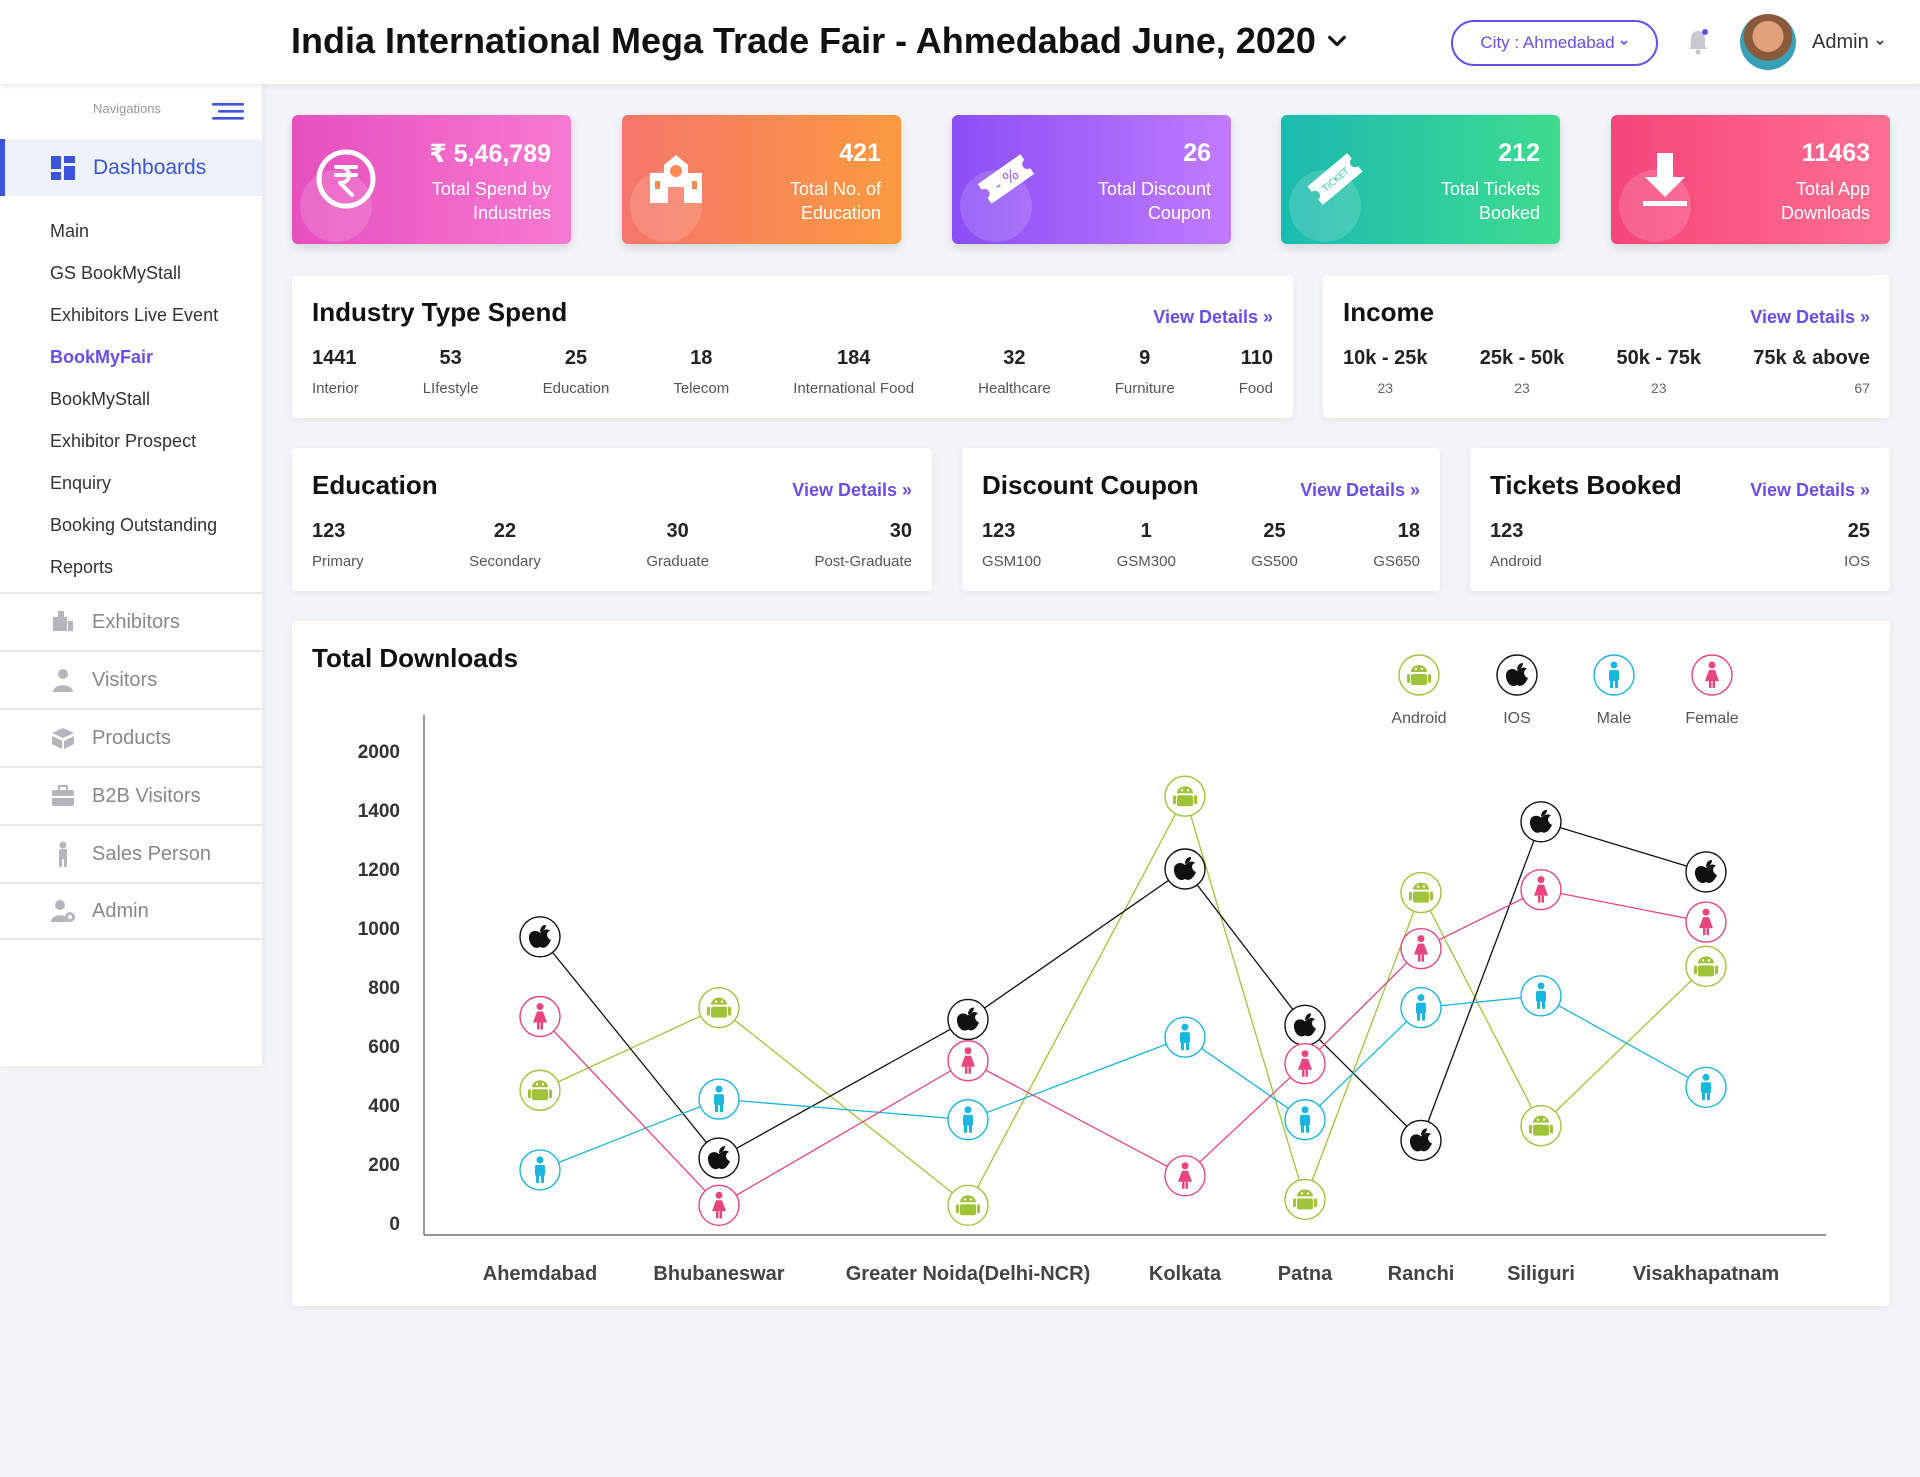  Describe the element at coordinates (134, 525) in the screenshot. I see `sidebar-subitem-booking-outstanding: Booking Outstanding` at that location.